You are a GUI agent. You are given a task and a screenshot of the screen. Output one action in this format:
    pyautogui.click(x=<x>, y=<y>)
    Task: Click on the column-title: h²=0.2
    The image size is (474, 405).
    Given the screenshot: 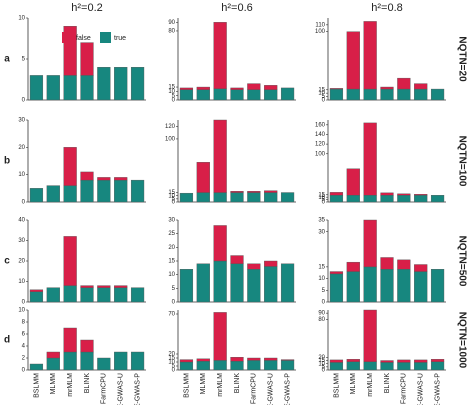 What is the action you would take?
    pyautogui.click(x=87, y=8)
    